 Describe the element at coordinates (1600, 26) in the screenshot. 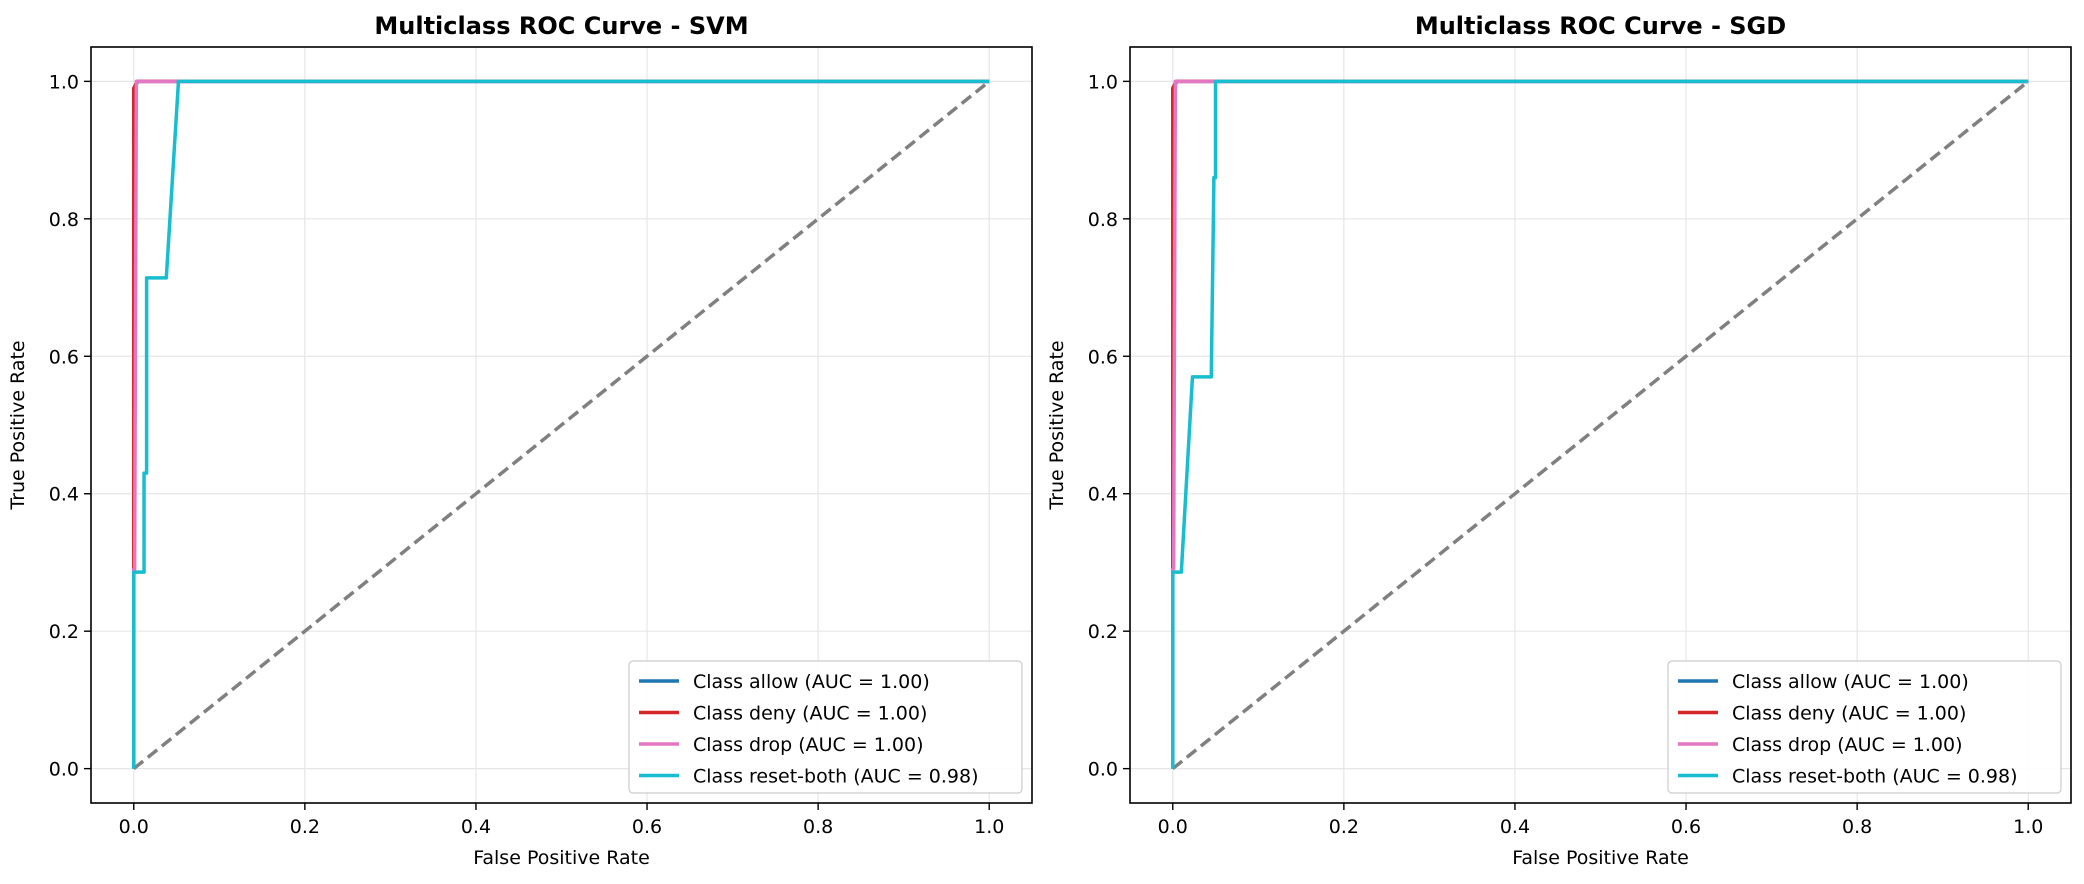

I see `chart-title: Multiclass ROC Curve - SGD` at that location.